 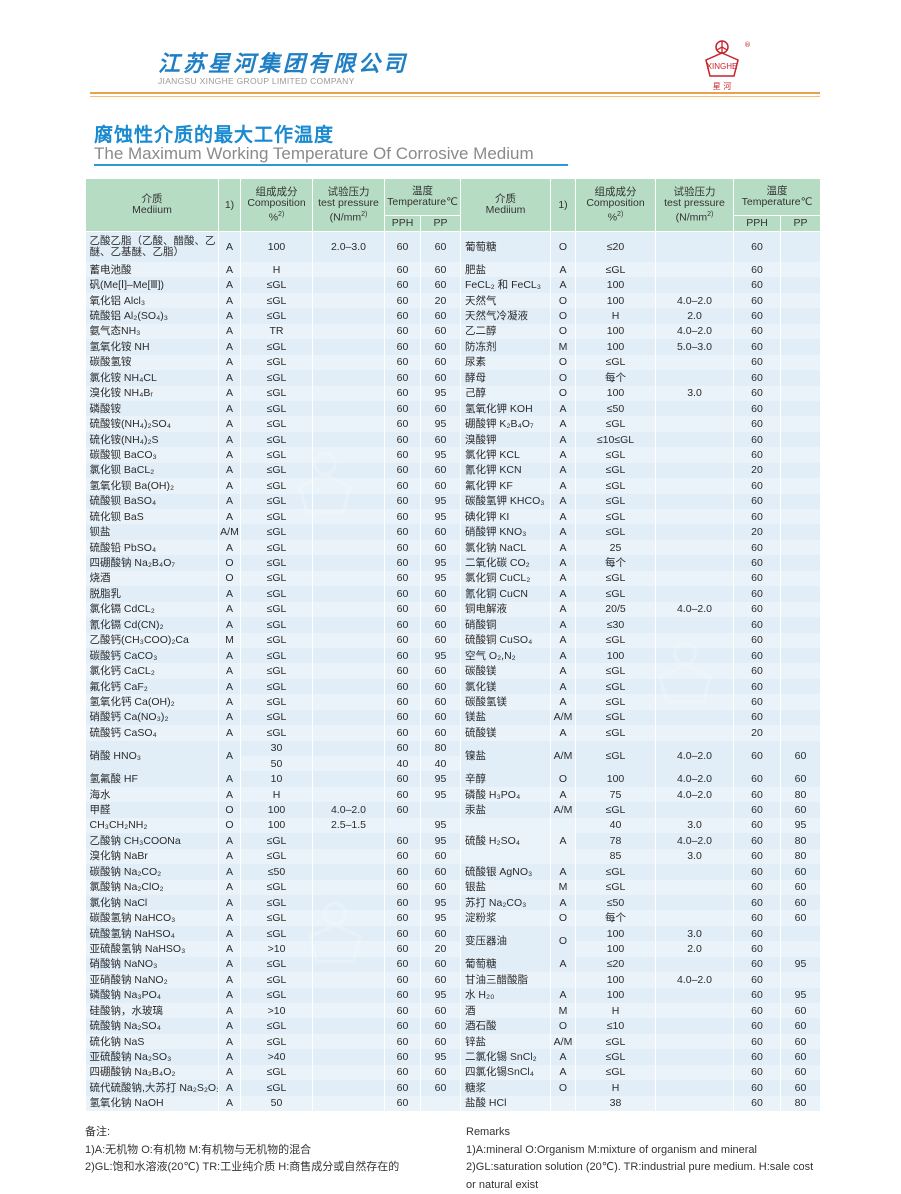 What do you see at coordinates (505, 995) in the screenshot?
I see `medium-name-right: 水 H₂₀` at bounding box center [505, 995].